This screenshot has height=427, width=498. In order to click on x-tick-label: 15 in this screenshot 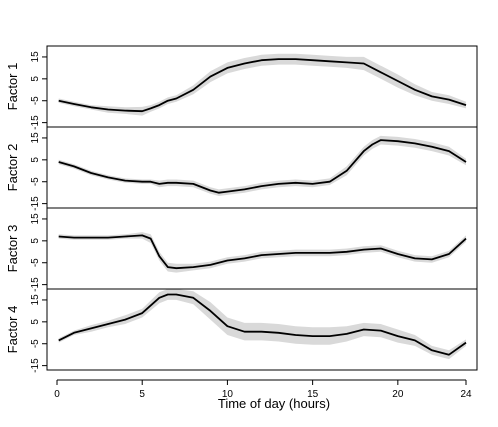, I will do `click(313, 394)`.